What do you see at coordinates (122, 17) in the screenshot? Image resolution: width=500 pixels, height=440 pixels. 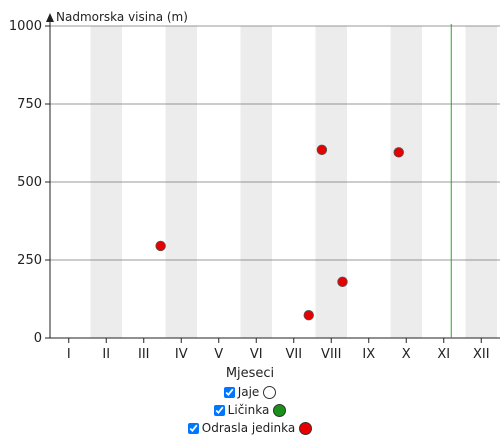 I see `y-axis-title: Nadmorska visina (m)` at bounding box center [122, 17].